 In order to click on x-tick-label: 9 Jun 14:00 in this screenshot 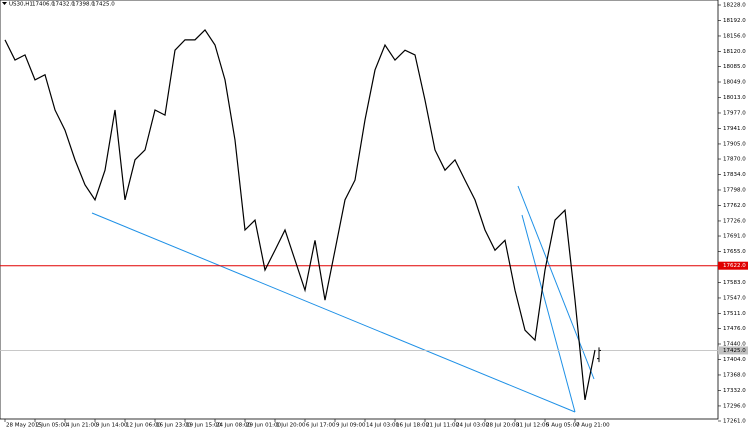, I will do `click(112, 426)`.